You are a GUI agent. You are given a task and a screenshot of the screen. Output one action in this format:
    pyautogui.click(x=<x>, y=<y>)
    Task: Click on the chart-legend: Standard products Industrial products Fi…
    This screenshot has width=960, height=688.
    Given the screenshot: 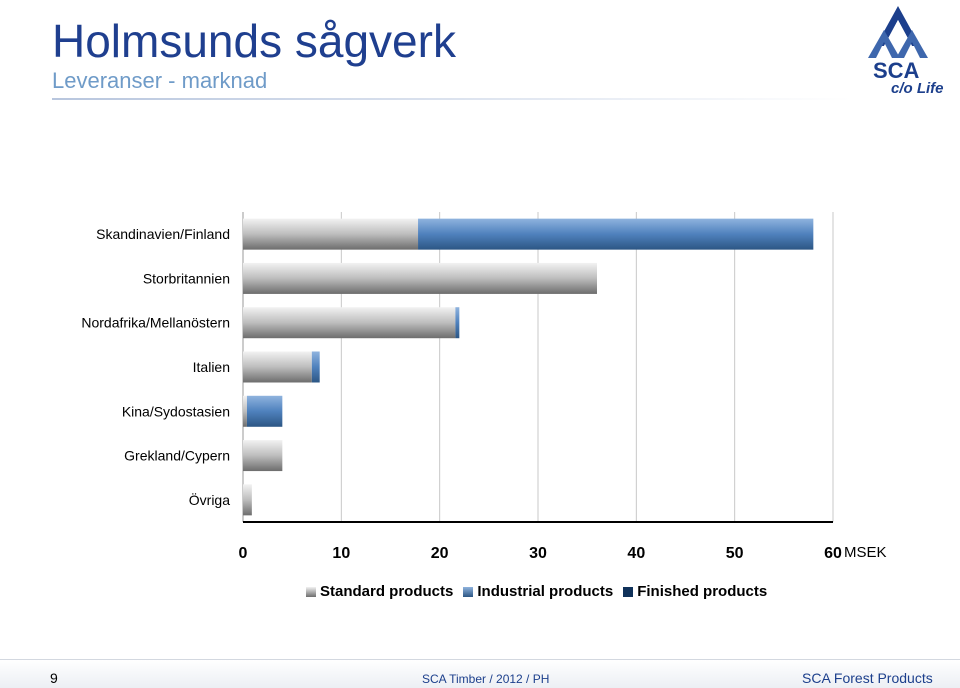 What is the action you would take?
    pyautogui.click(x=536, y=591)
    